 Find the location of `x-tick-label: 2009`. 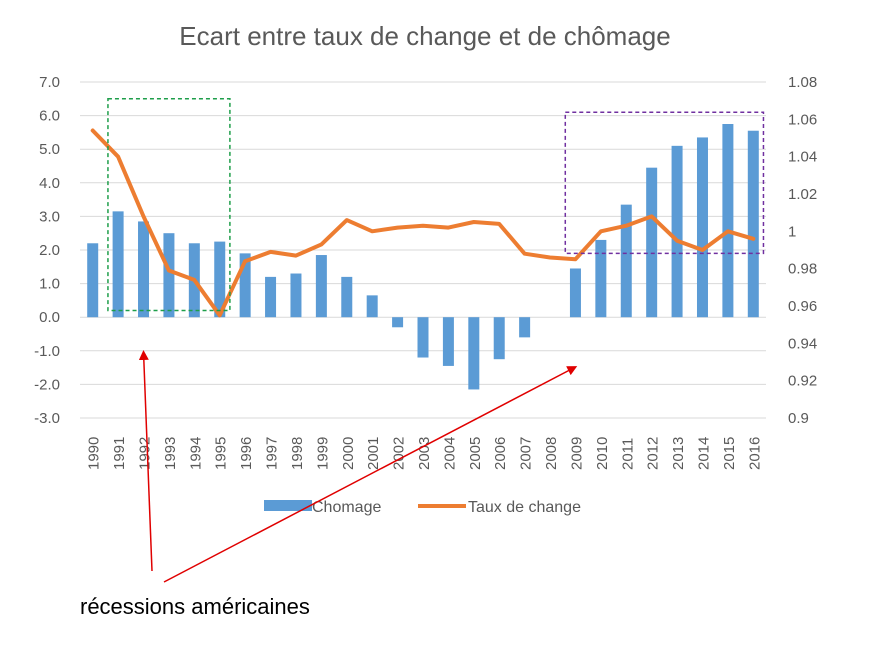

x-tick-label: 2009 is located at coordinates (576, 453).